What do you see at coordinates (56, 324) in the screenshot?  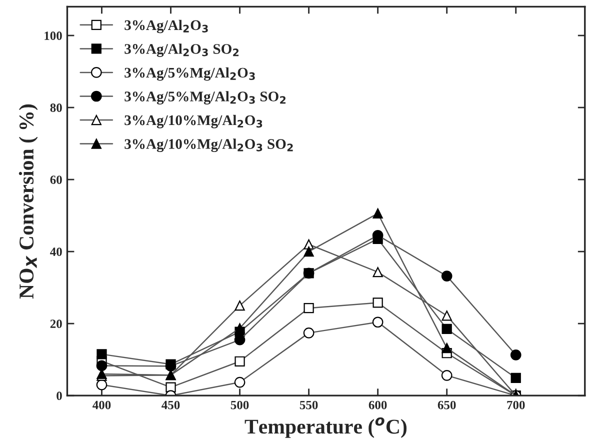 I see `y-tick-label: 20` at bounding box center [56, 324].